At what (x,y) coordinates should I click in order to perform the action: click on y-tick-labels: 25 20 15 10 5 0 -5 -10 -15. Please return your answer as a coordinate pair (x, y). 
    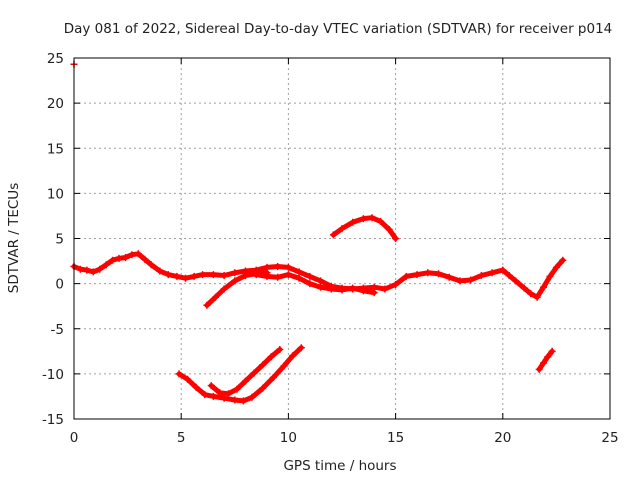
    Looking at the image, I should click on (53, 239).